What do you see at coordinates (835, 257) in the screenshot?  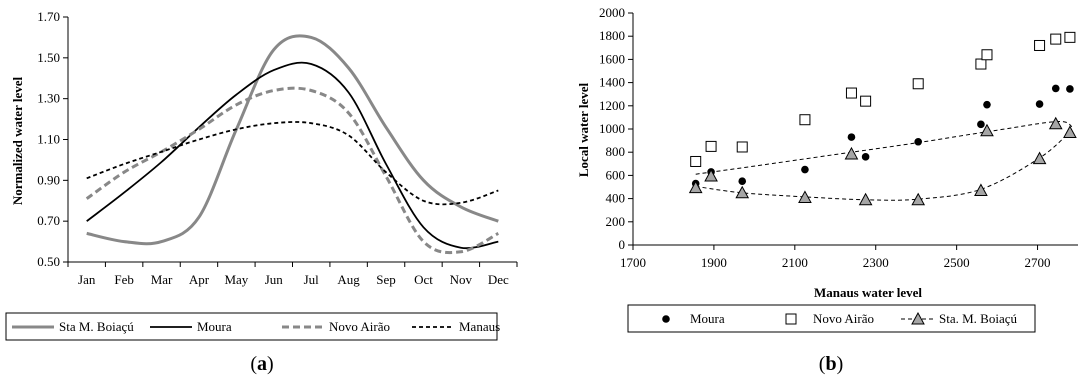 I see `chart-b-x-ticks: 1700 1900 2100 2300 2500 2700` at bounding box center [835, 257].